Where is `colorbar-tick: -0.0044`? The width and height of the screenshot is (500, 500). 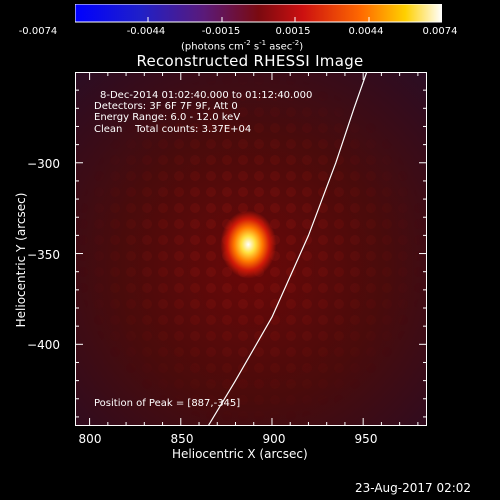 colorbar-tick: -0.0044 is located at coordinates (146, 31).